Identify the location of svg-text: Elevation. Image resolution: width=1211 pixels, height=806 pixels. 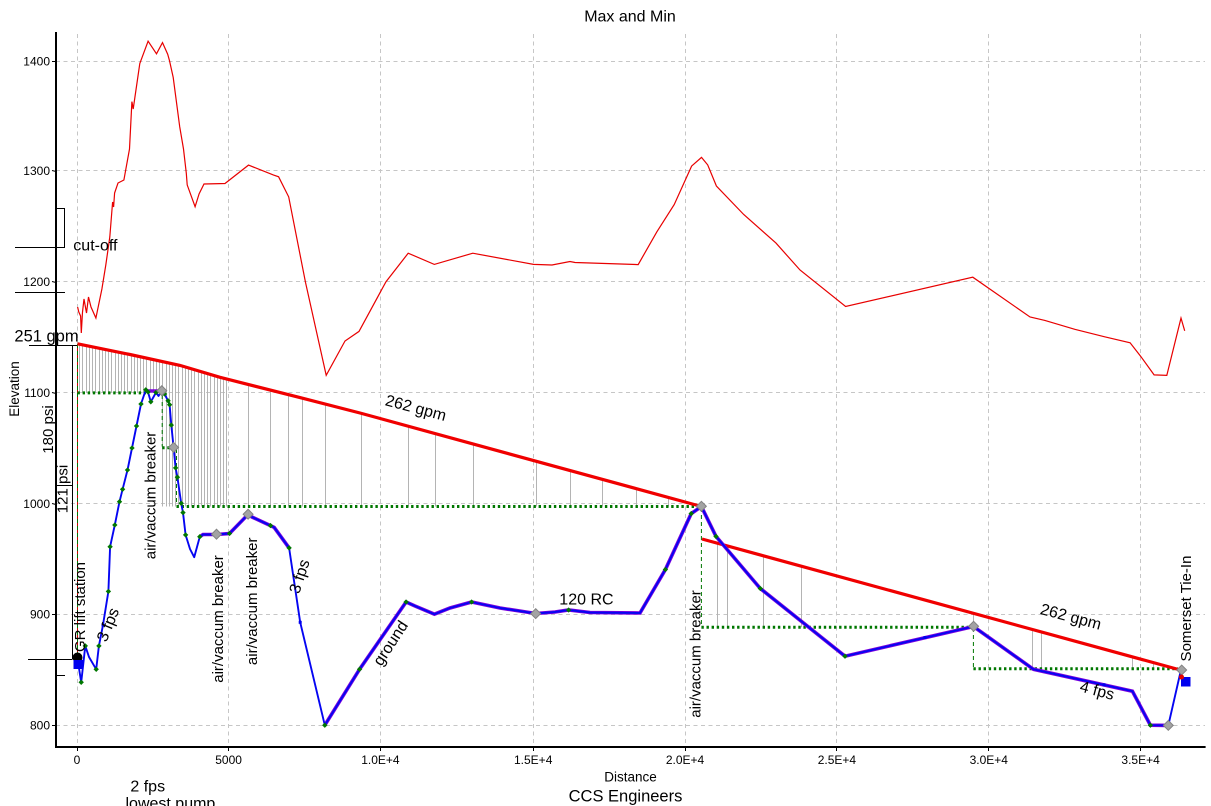
(14, 389).